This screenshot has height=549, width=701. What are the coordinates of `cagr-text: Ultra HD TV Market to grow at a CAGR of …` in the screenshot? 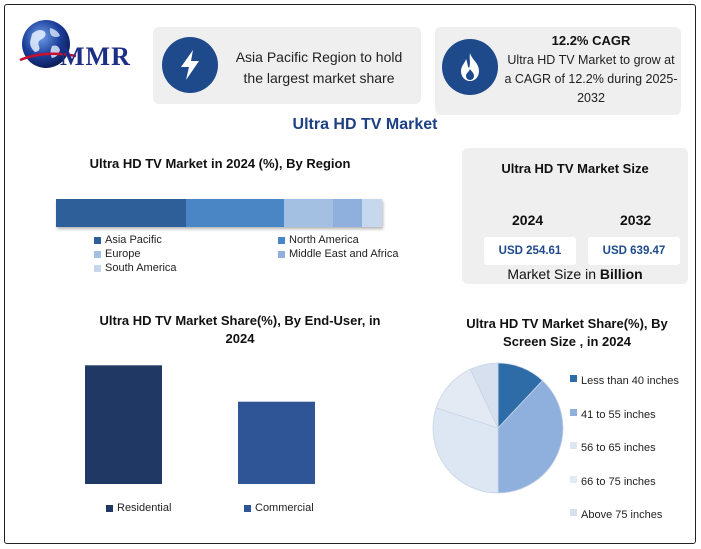 It's located at (591, 79).